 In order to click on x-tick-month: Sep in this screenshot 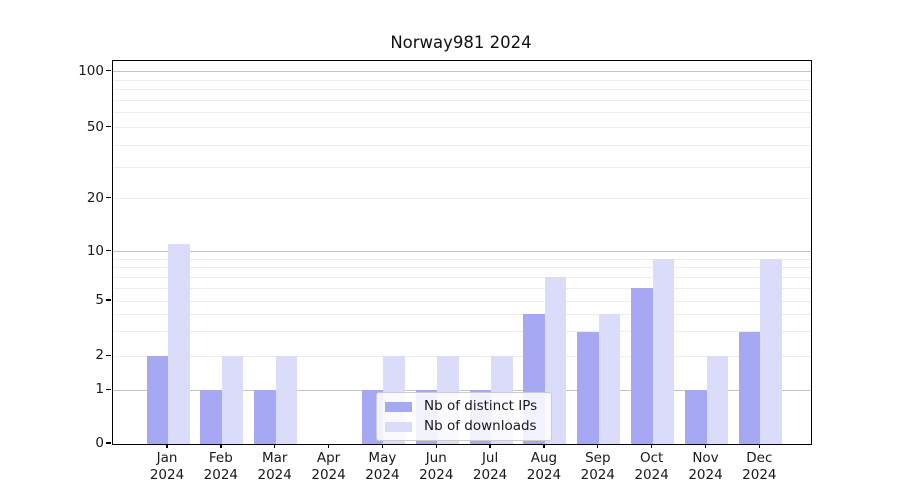, I will do `click(598, 458)`.